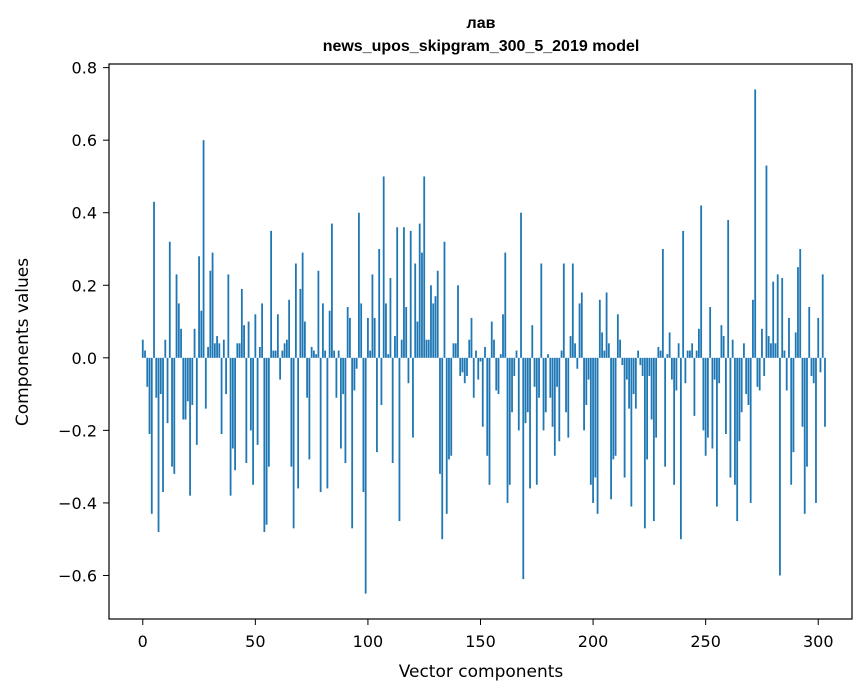  Describe the element at coordinates (84, 140) in the screenshot. I see `y-tick-label: 0.6` at that location.